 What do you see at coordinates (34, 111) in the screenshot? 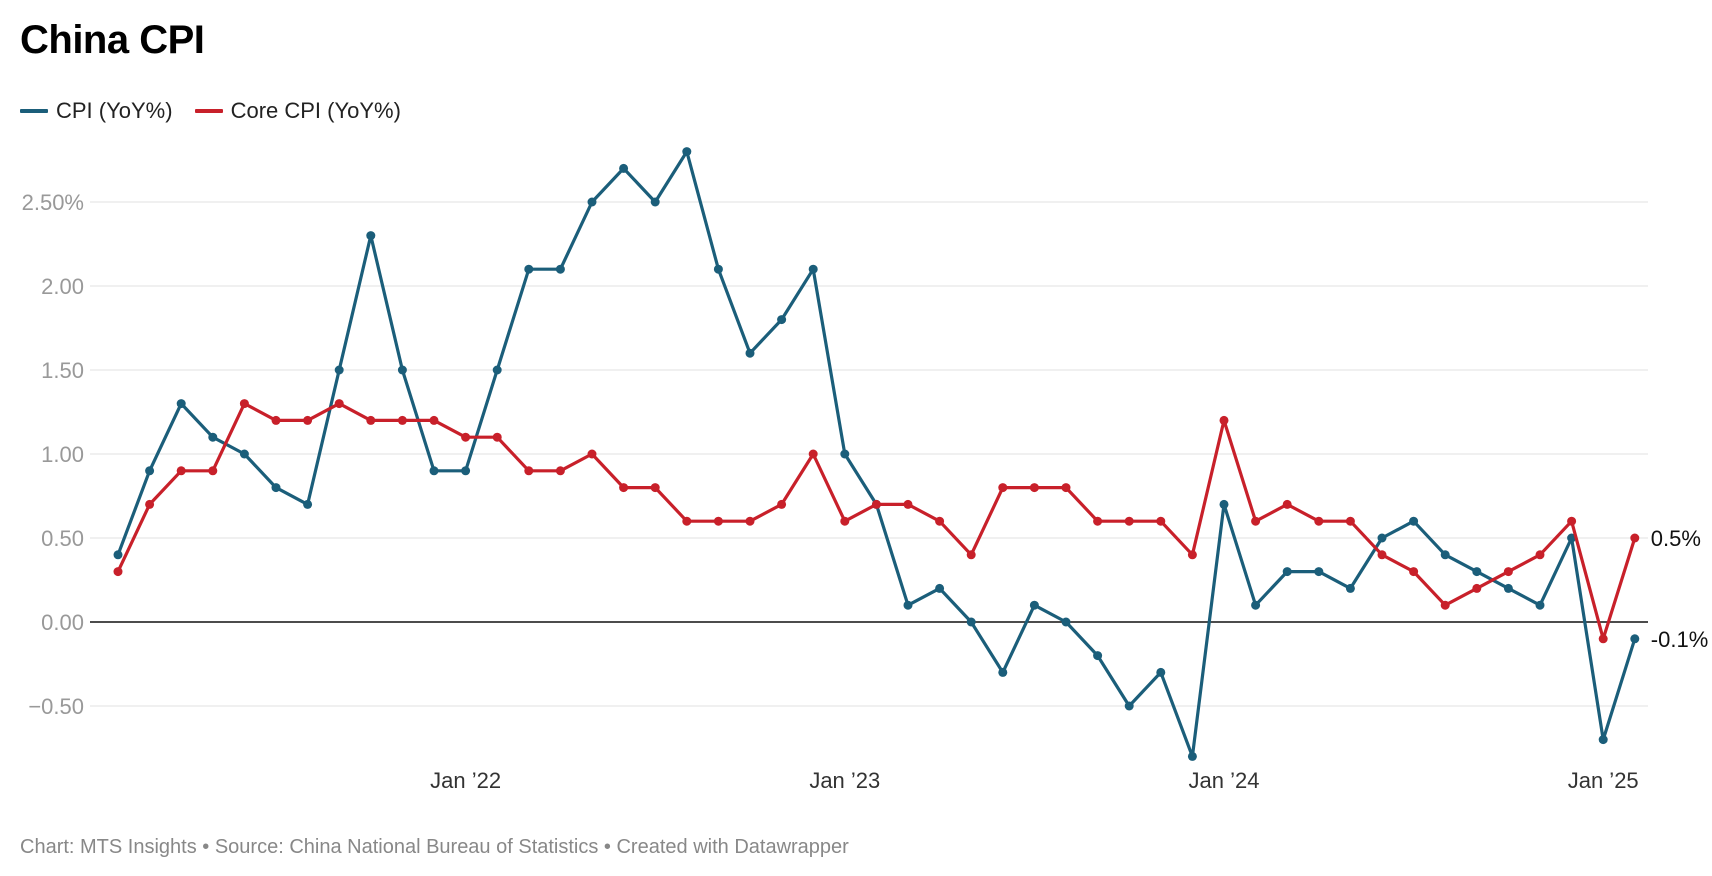
I see `legend-swatch-cpi` at bounding box center [34, 111].